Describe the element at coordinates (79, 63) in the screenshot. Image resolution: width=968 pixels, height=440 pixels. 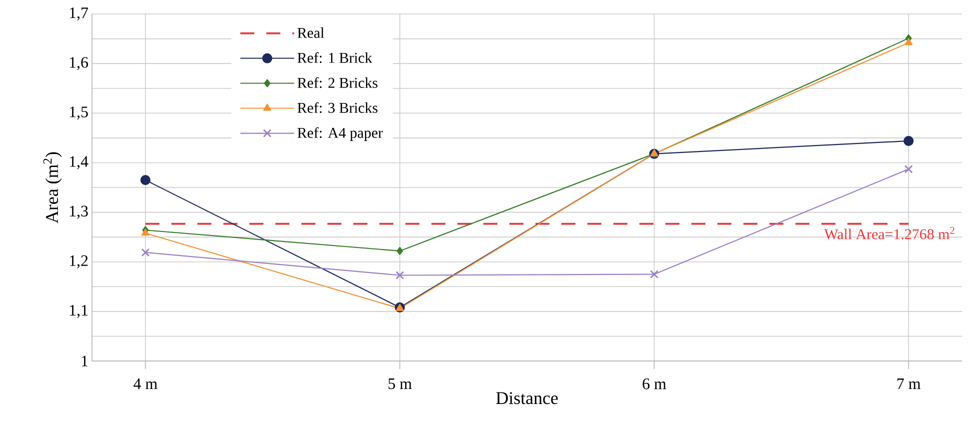
I see `y-tick-label: 1,6` at that location.